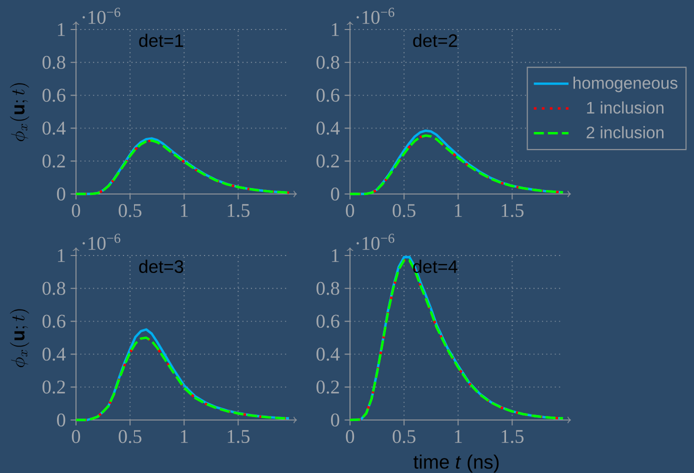 The height and width of the screenshot is (473, 694). Describe the element at coordinates (435, 41) in the screenshot. I see `chart-title: det=2` at that location.